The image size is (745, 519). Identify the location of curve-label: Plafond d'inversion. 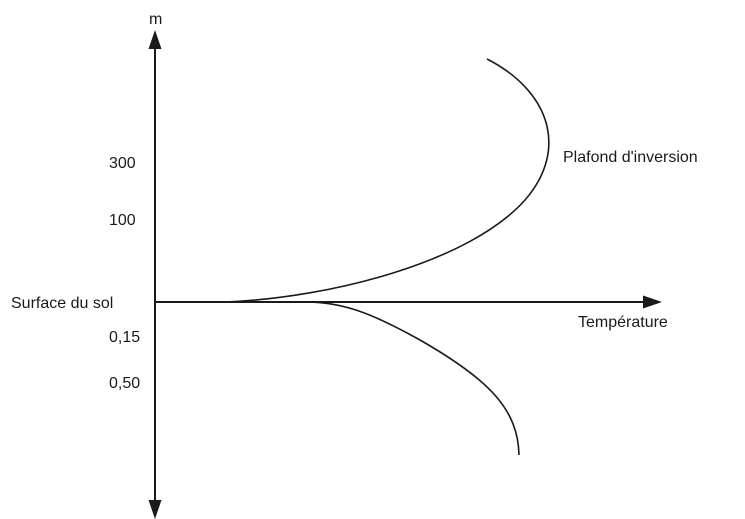
(630, 157).